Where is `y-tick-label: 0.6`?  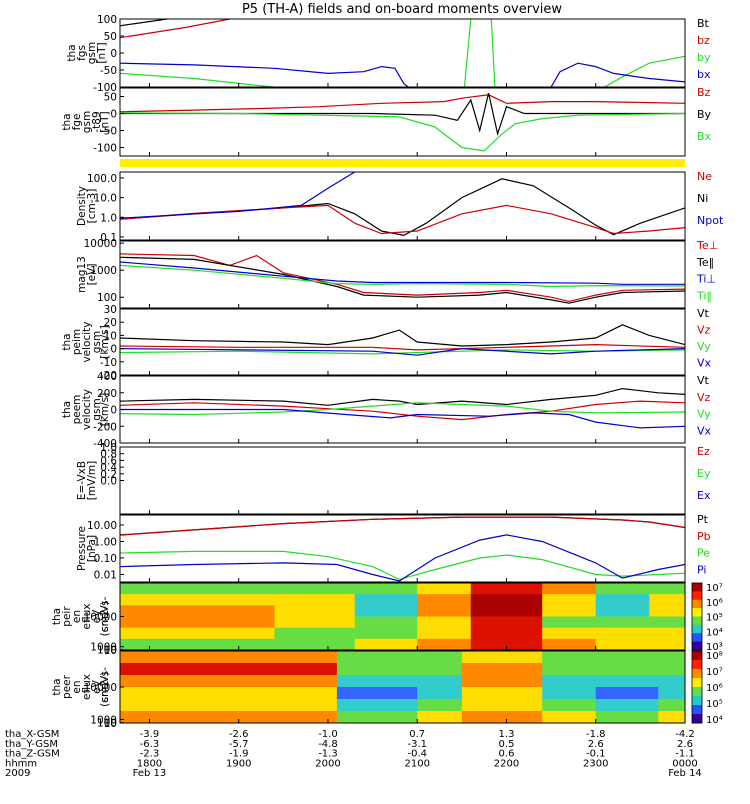 y-tick-label: 0.6 is located at coordinates (108, 461).